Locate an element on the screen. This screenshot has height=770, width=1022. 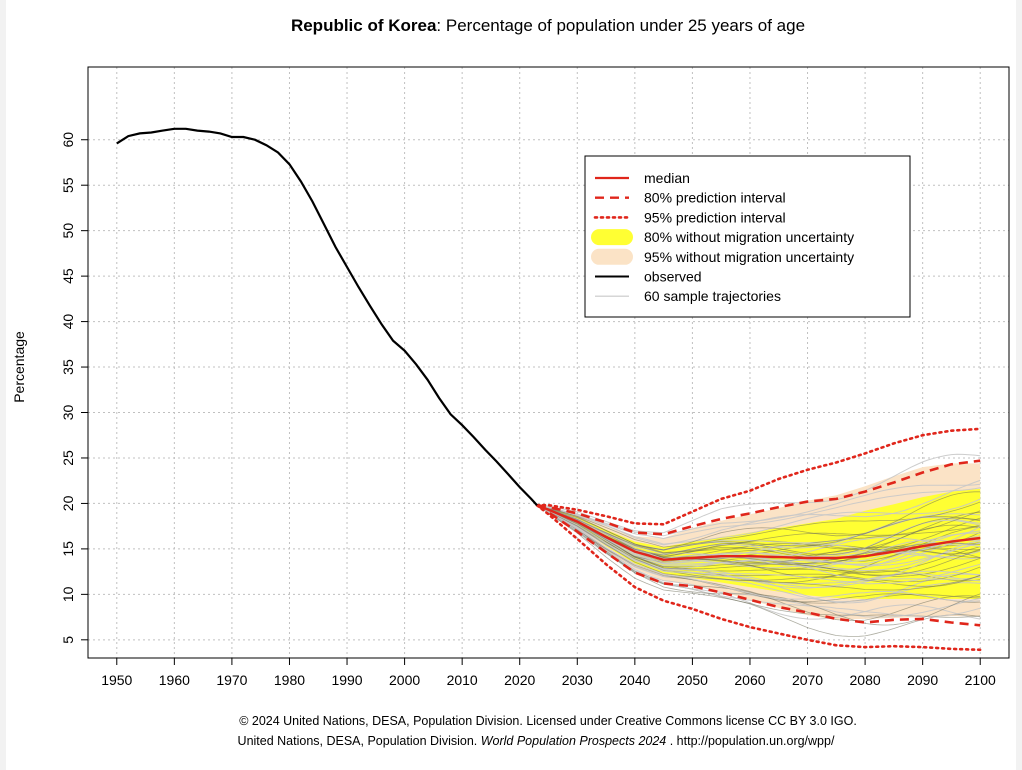
legend-label: 95% prediction interval is located at coordinates (715, 217).